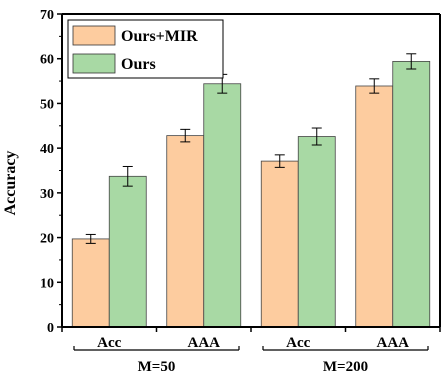 This screenshot has width=445, height=375. Describe the element at coordinates (94, 35) in the screenshot. I see `legend-swatch-ours-mir` at that location.